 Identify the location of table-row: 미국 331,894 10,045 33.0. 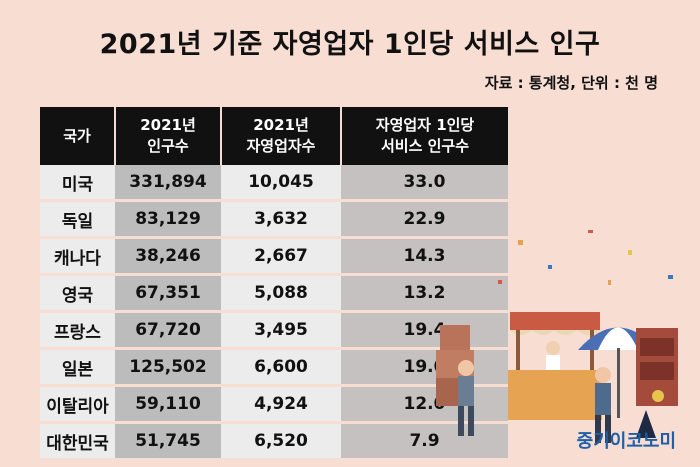
(274, 183).